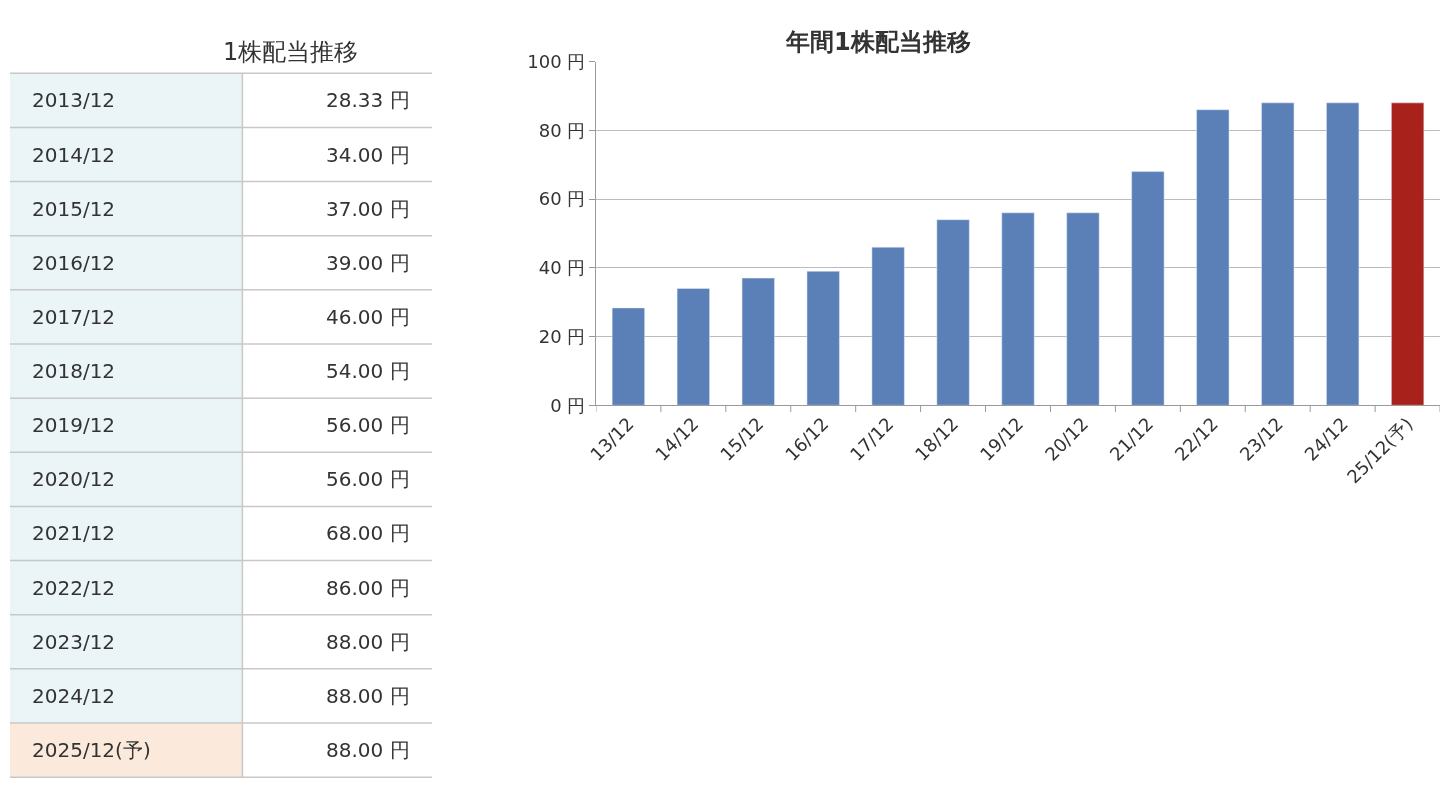 The width and height of the screenshot is (1452, 792). I want to click on category-label: 2023/12, so click(74, 642).